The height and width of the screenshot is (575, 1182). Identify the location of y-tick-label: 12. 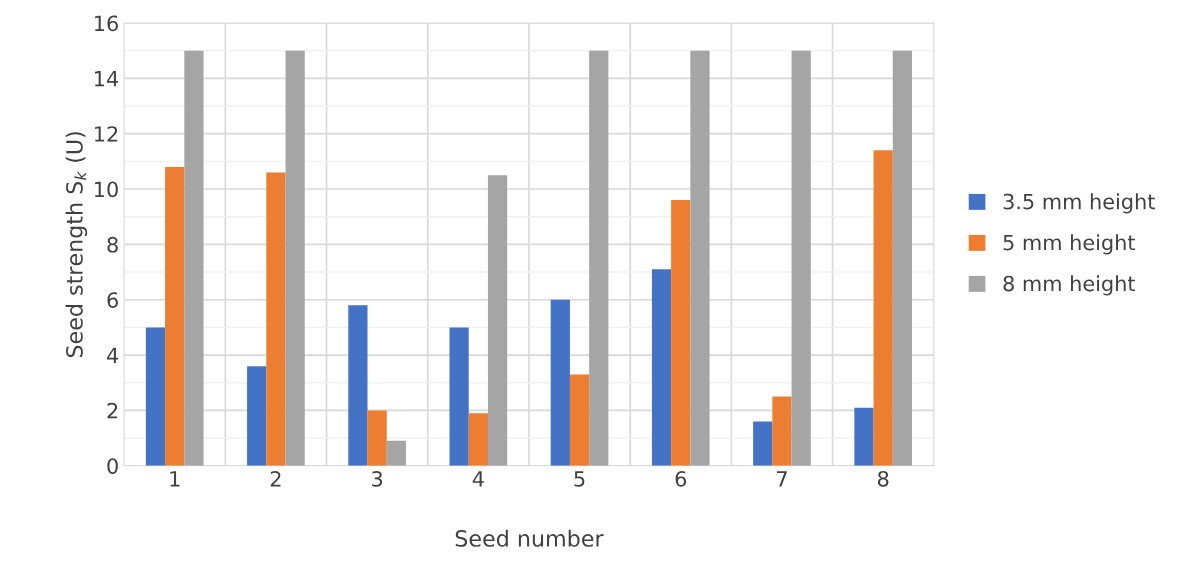
(106, 134).